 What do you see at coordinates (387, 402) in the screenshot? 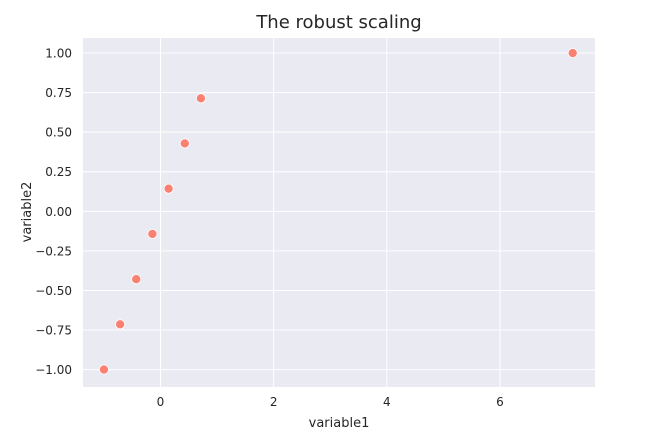
I see `x-tick-label: 4` at bounding box center [387, 402].